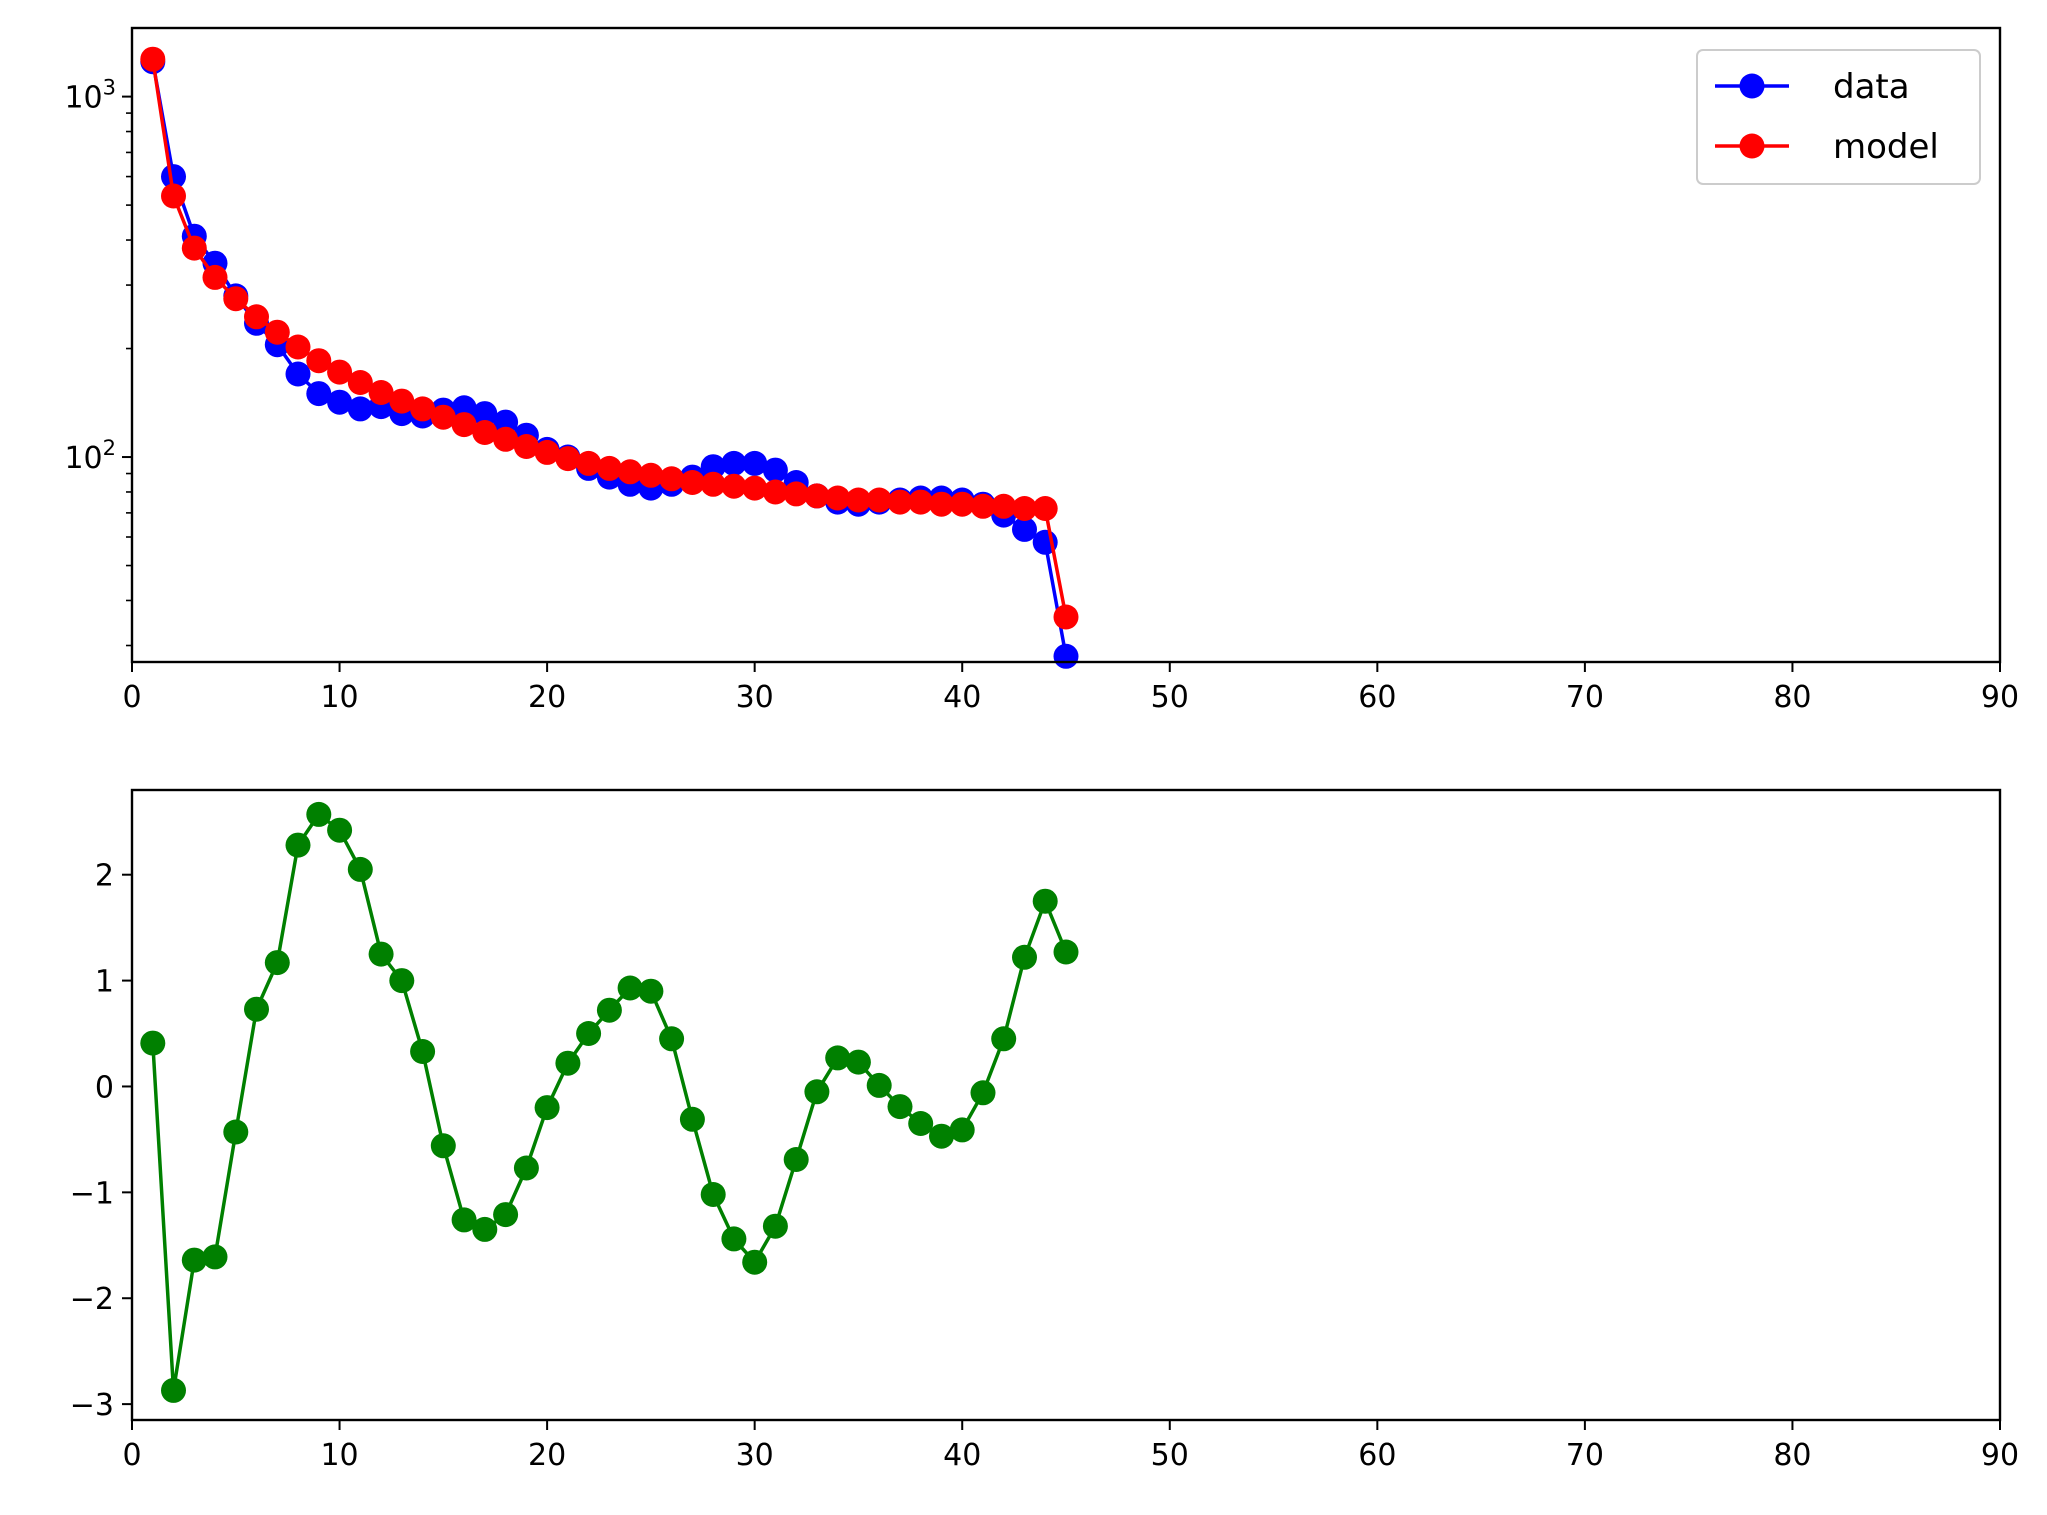 The image size is (2047, 1515). I want to click on x-tick-label: 50, so click(1170, 697).